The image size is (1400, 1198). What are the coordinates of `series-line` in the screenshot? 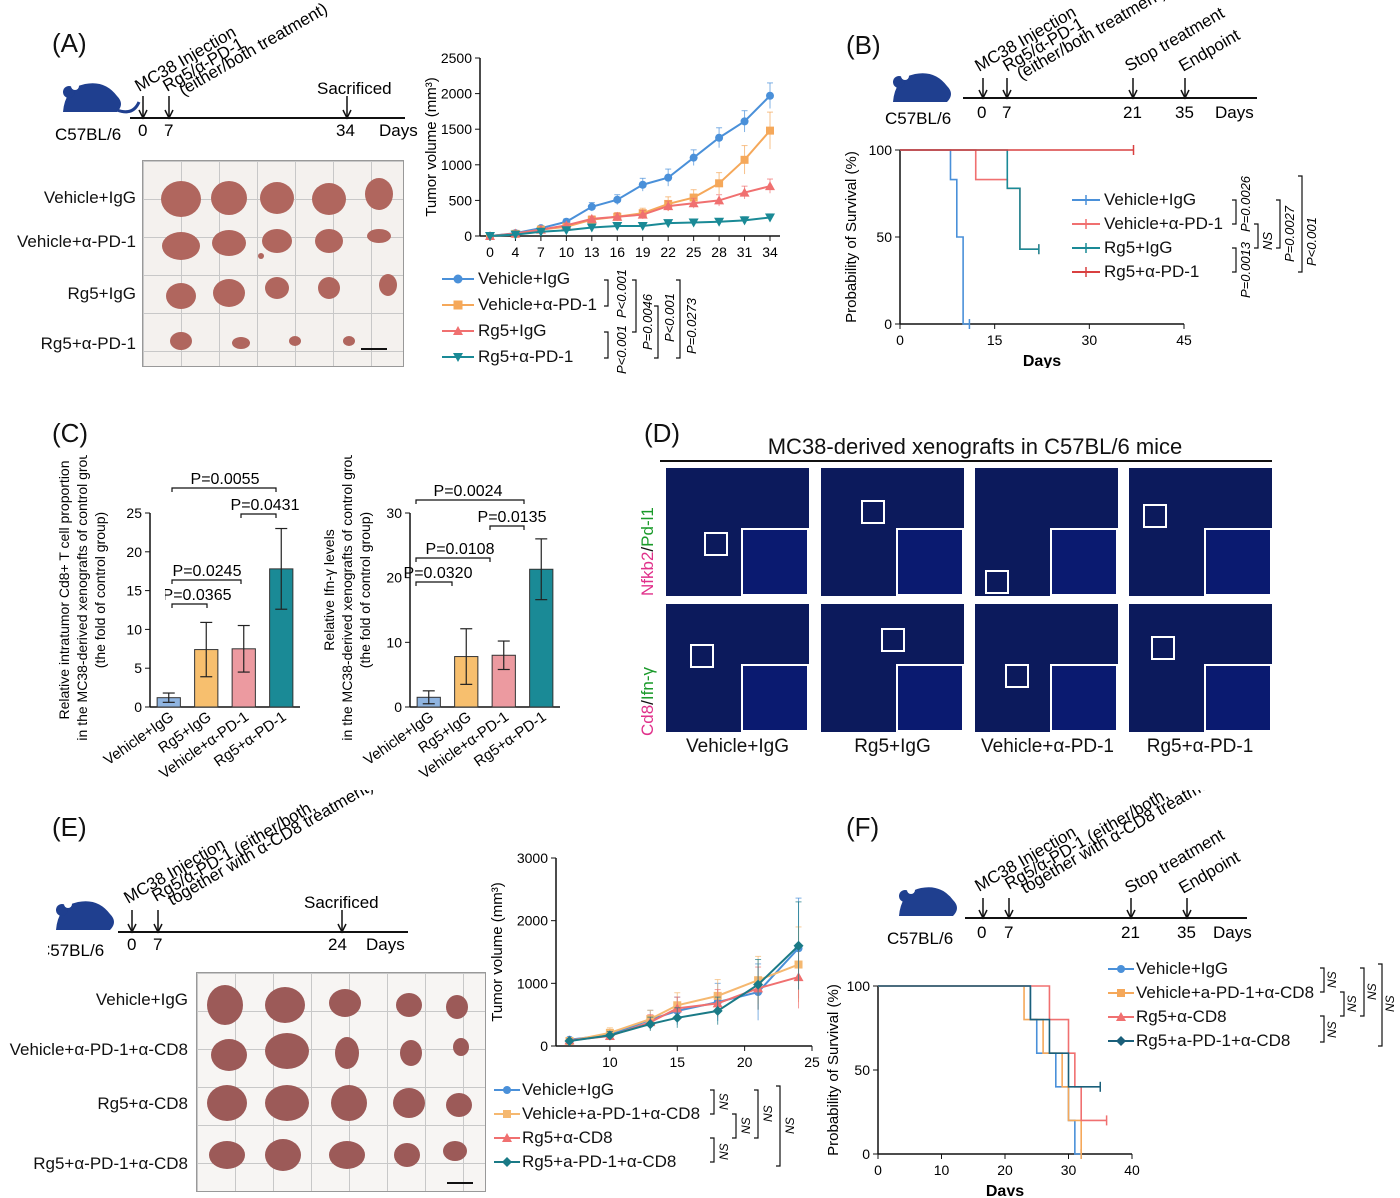 It's located at (684, 993).